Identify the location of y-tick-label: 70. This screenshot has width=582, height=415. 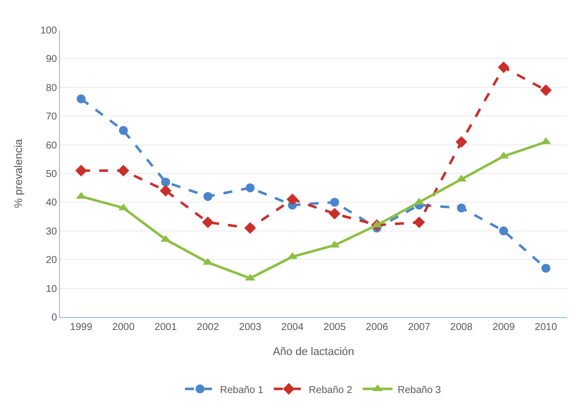
(52, 117).